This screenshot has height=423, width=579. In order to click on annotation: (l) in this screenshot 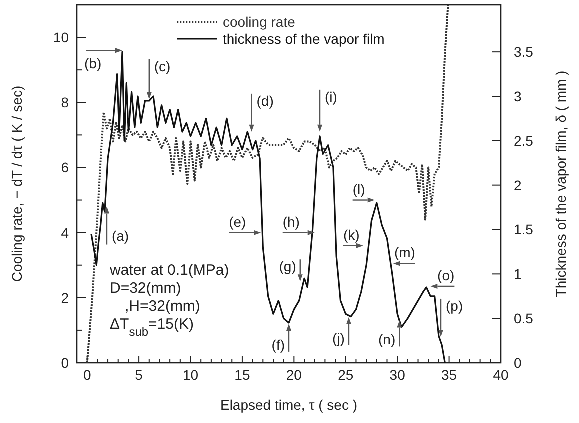, I will do `click(359, 189)`.